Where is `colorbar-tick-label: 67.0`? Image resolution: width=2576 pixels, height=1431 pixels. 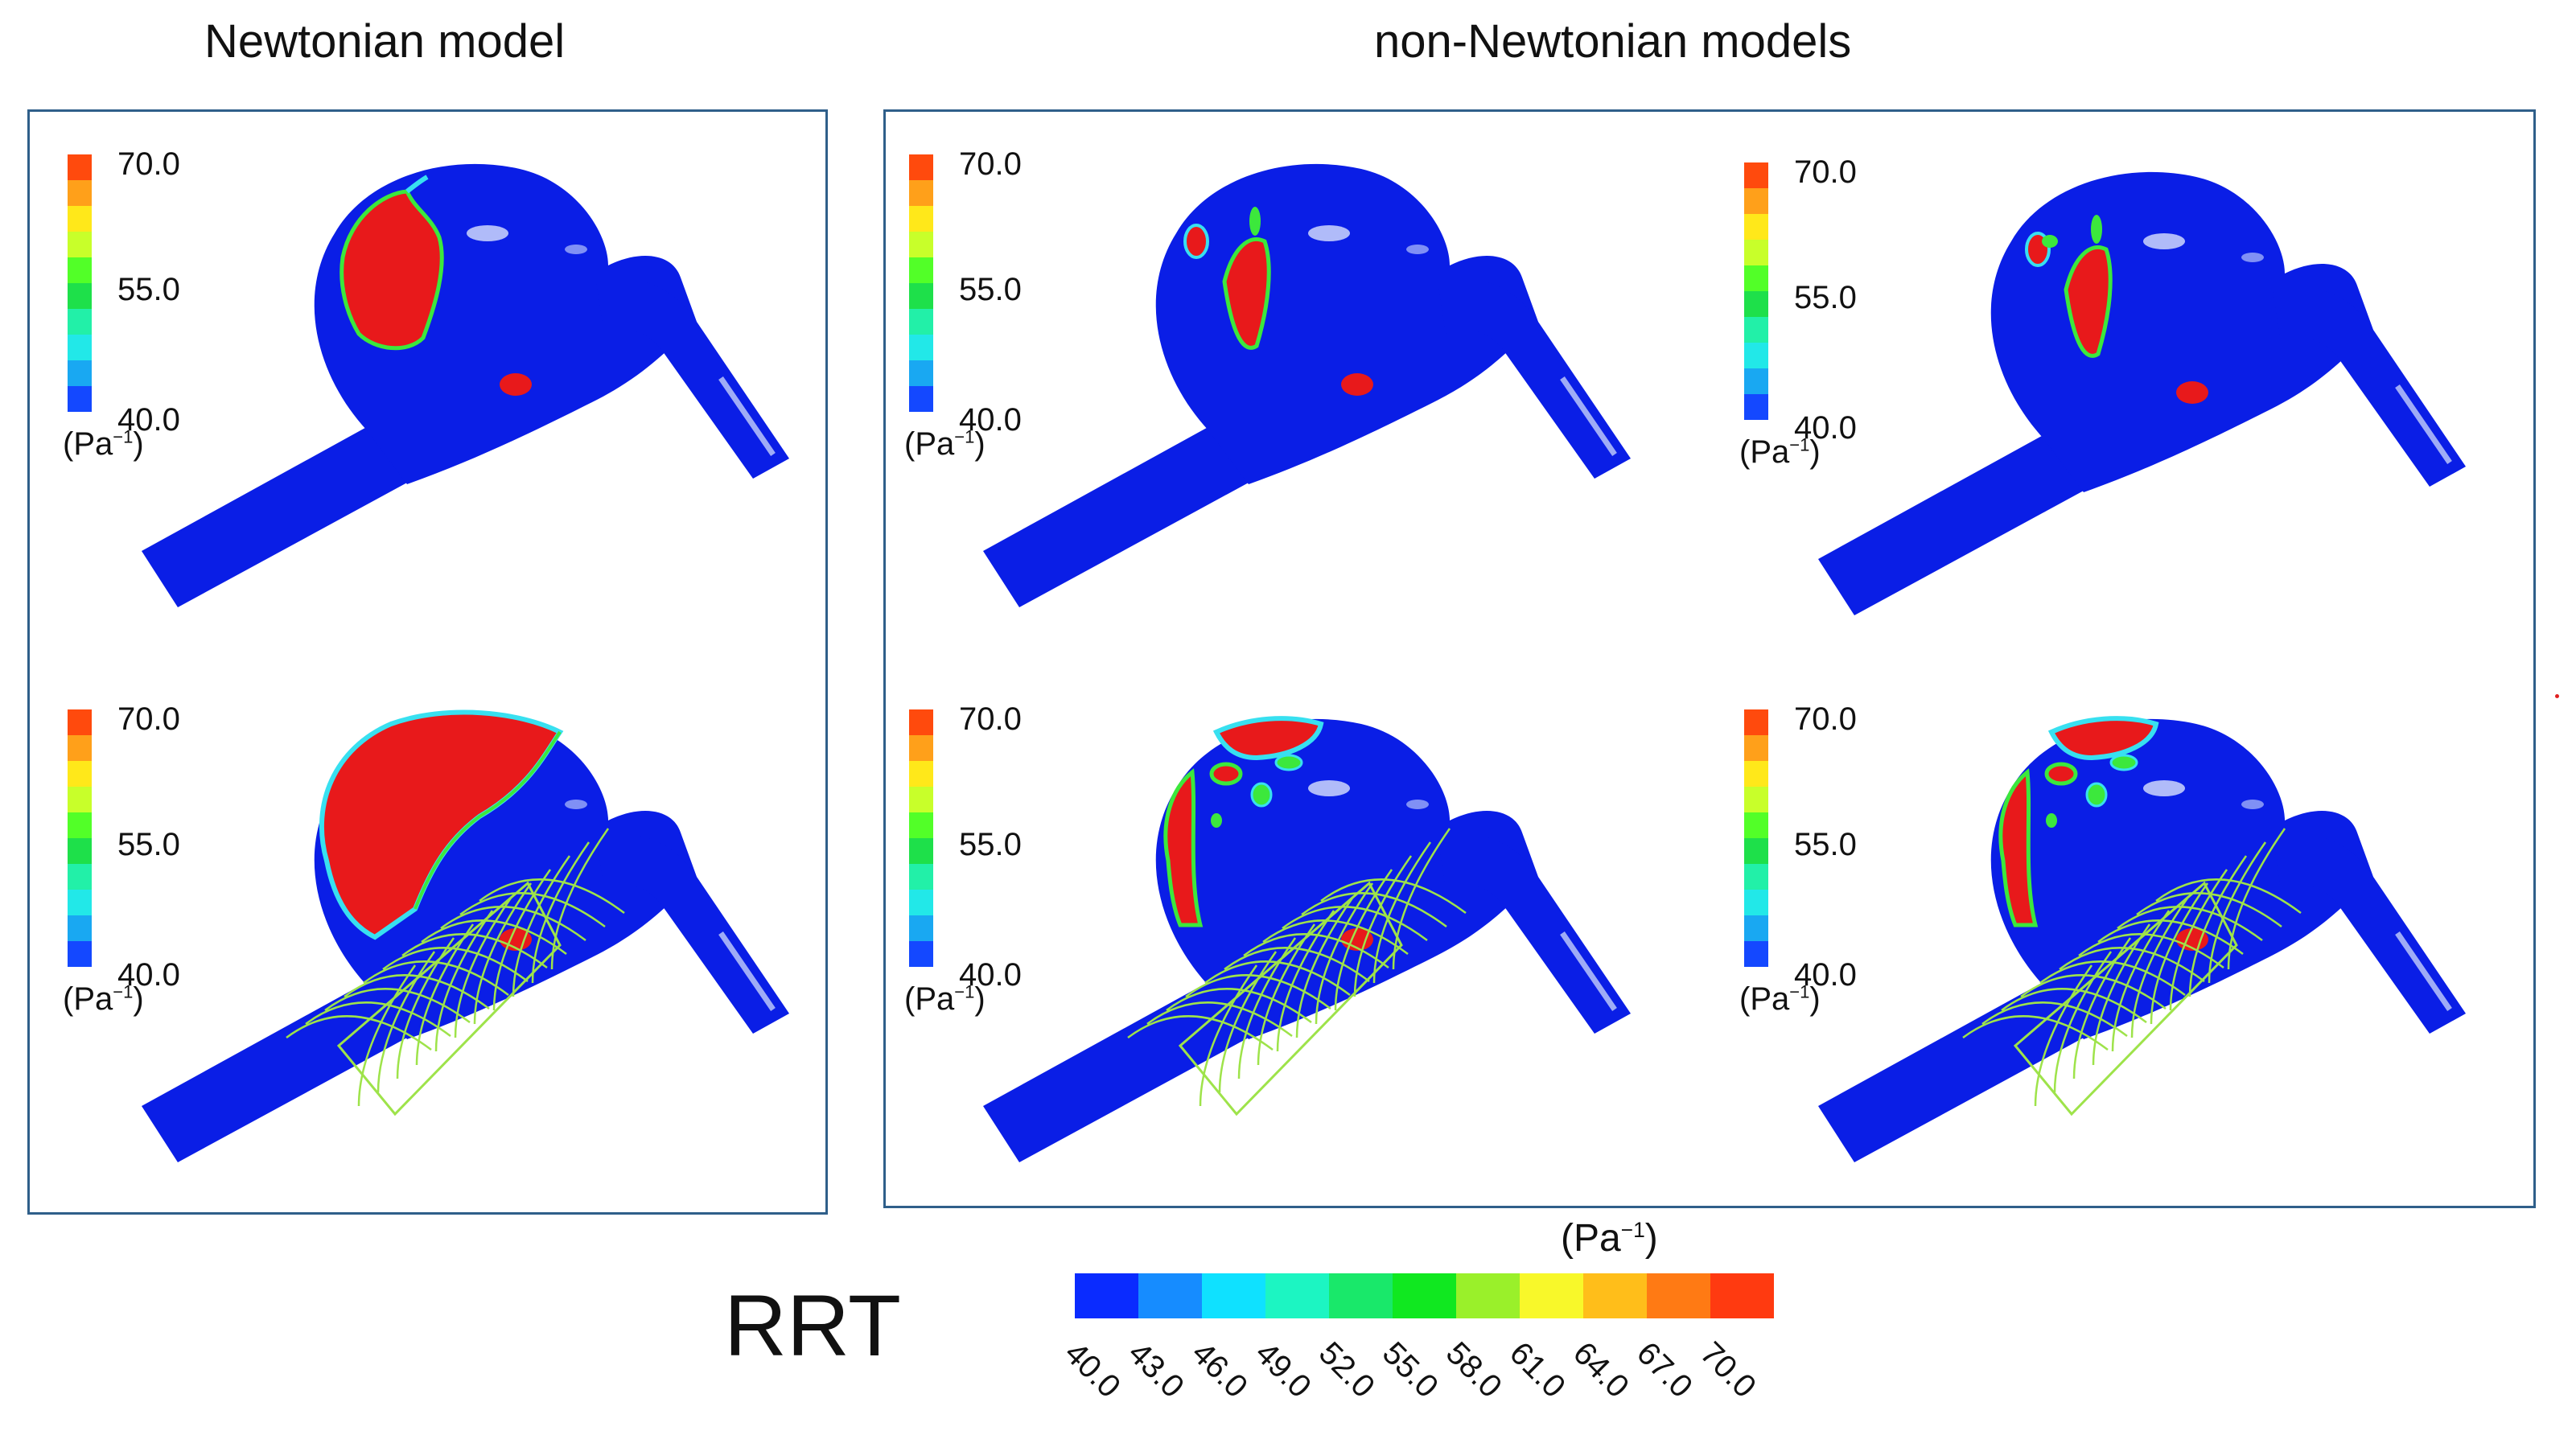 colorbar-tick-label: 67.0 is located at coordinates (1664, 1370).